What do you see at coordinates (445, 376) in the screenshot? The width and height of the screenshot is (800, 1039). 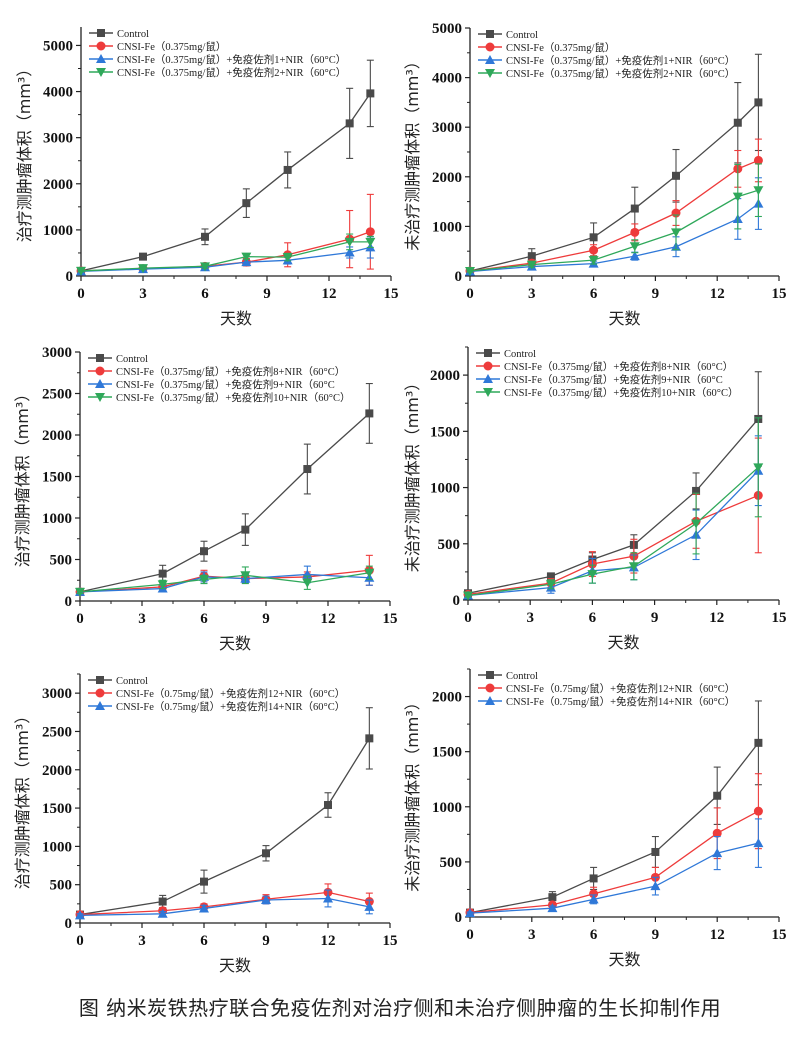 I see `y-tick-label: 2000` at bounding box center [445, 376].